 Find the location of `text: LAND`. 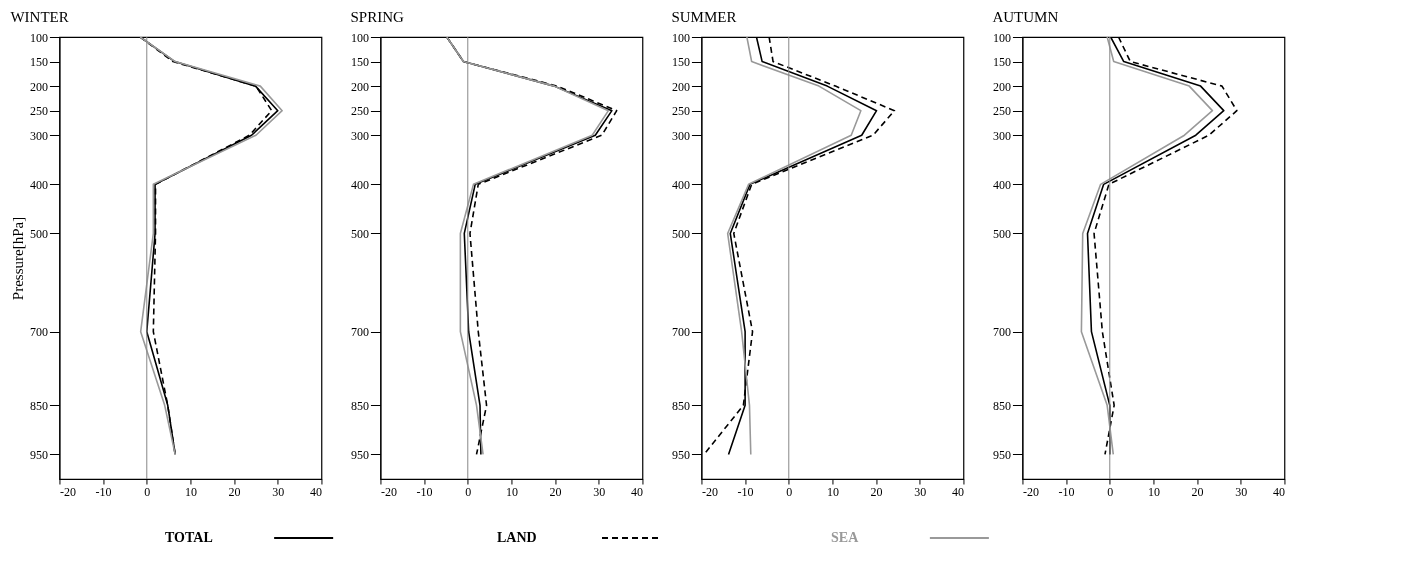

text: LAND is located at coordinates (516, 537).